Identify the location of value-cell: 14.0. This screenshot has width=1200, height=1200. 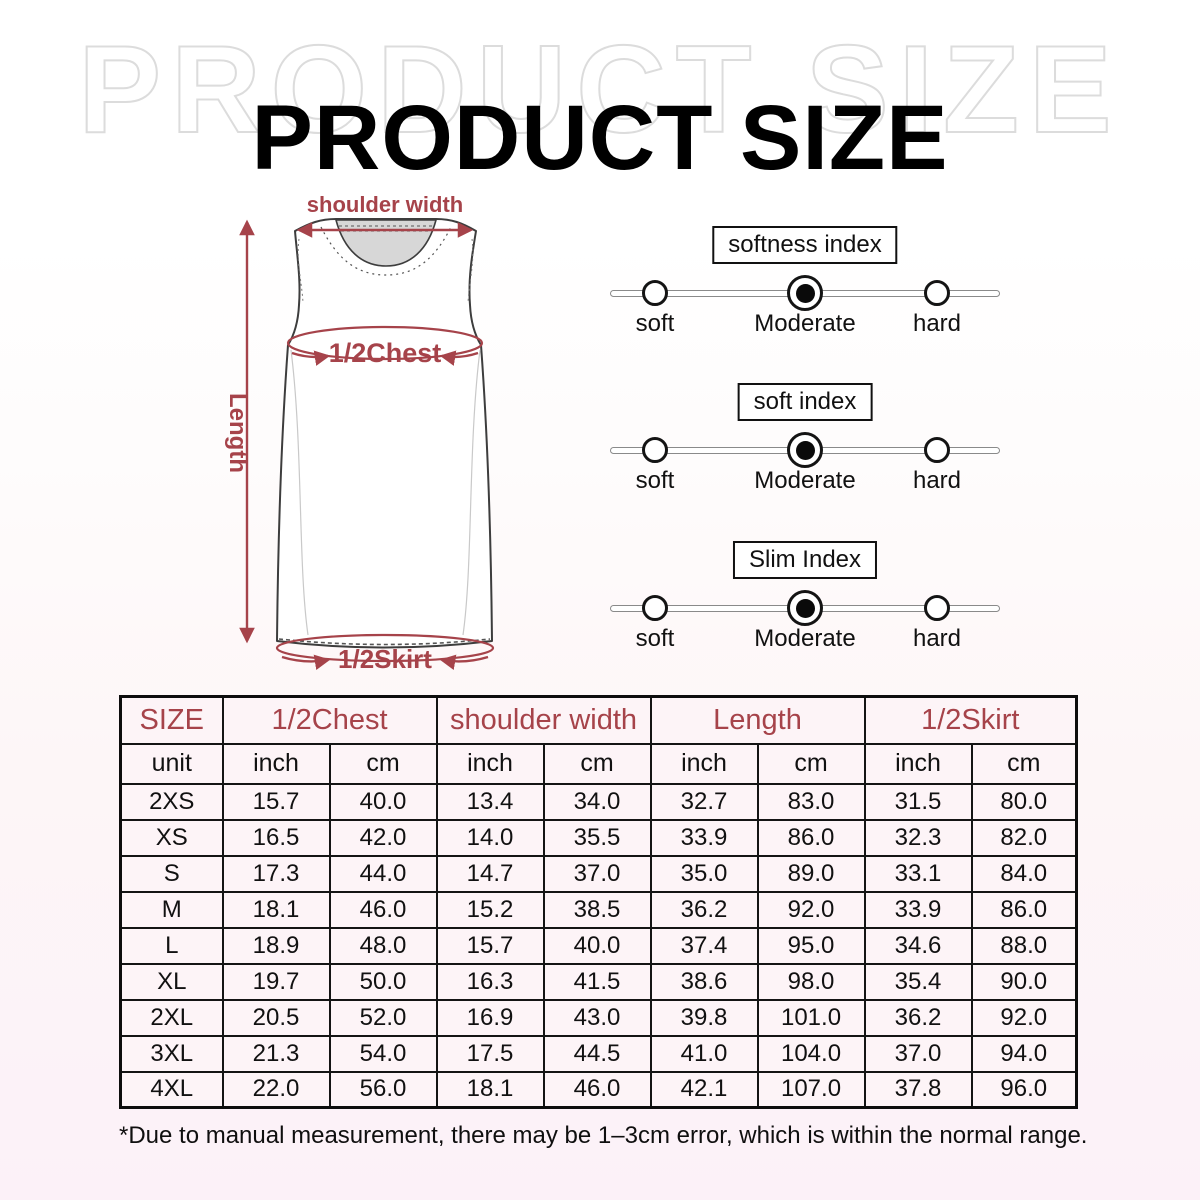
(490, 837).